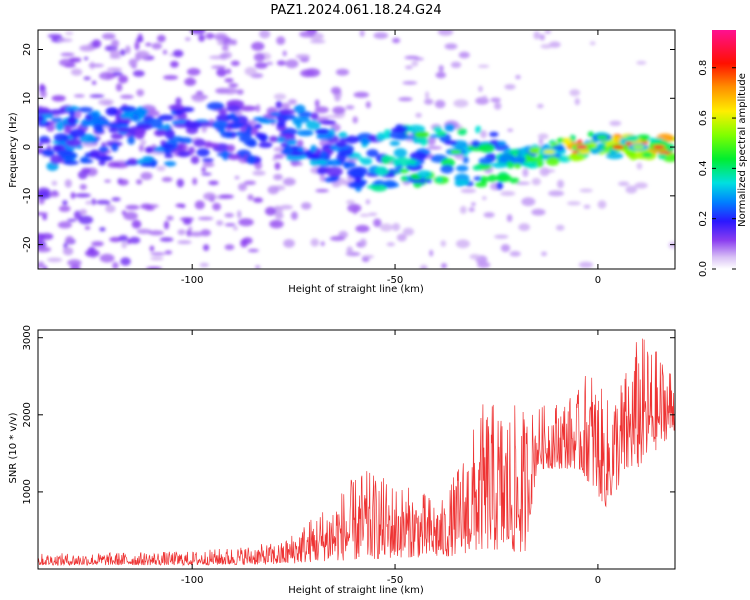 Image resolution: width=750 pixels, height=600 pixels. I want to click on colorbar-ticks: 0.0 0.2 0.4 0.6 0.8, so click(717, 168).